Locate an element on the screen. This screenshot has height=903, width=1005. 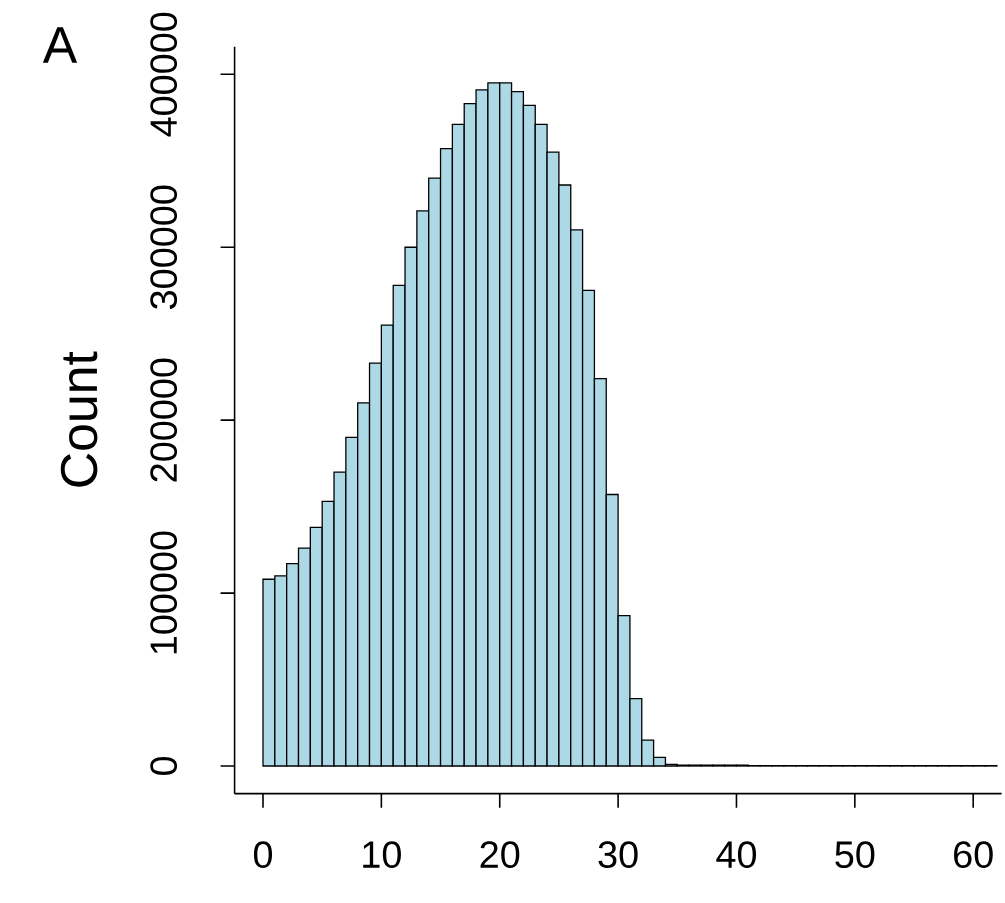
y-tick-label: 100000 is located at coordinates (164, 592).